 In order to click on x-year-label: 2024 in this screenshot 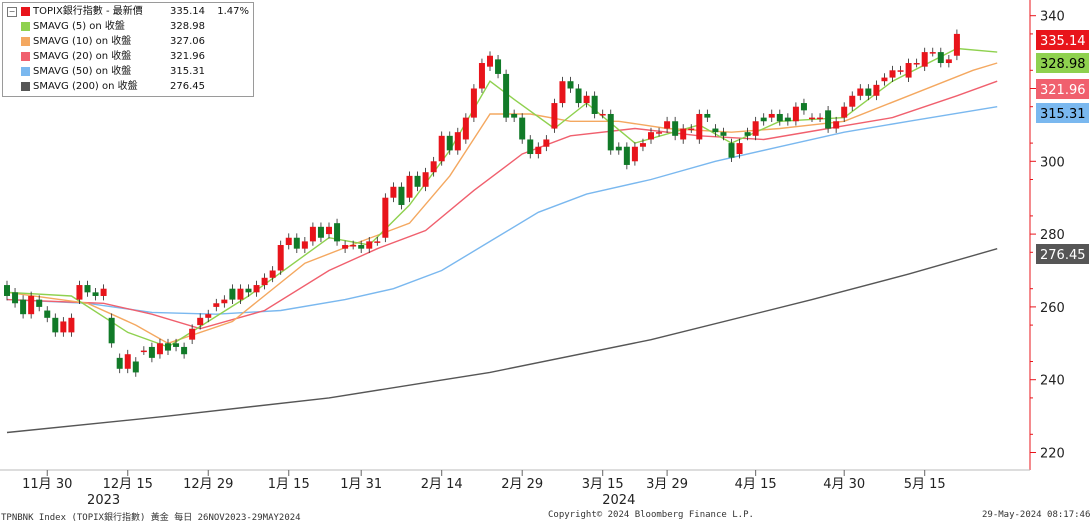, I will do `click(618, 500)`.